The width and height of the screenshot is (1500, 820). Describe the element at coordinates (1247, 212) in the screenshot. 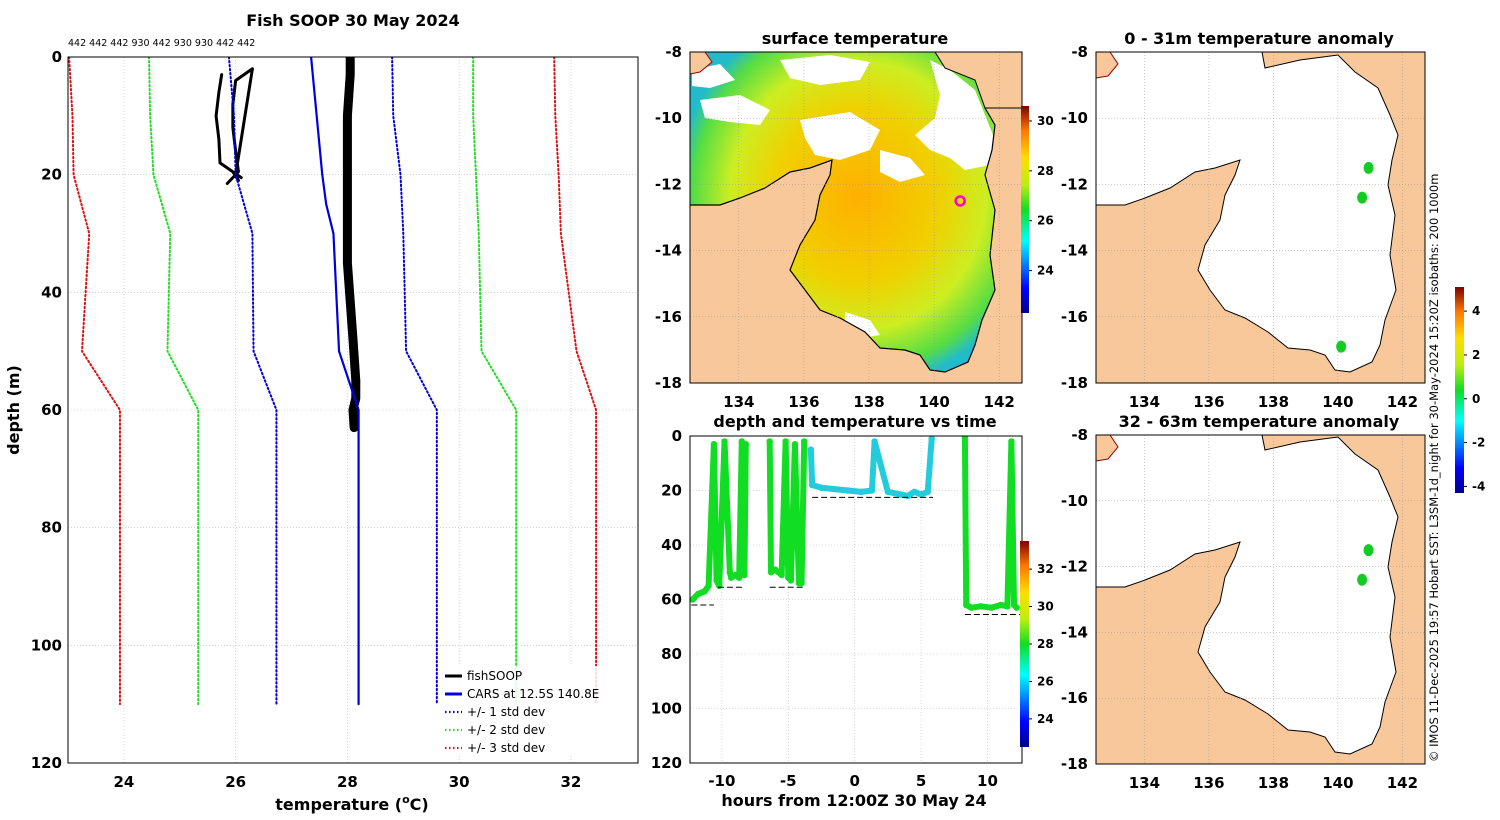

I see `anomaly1-water` at that location.